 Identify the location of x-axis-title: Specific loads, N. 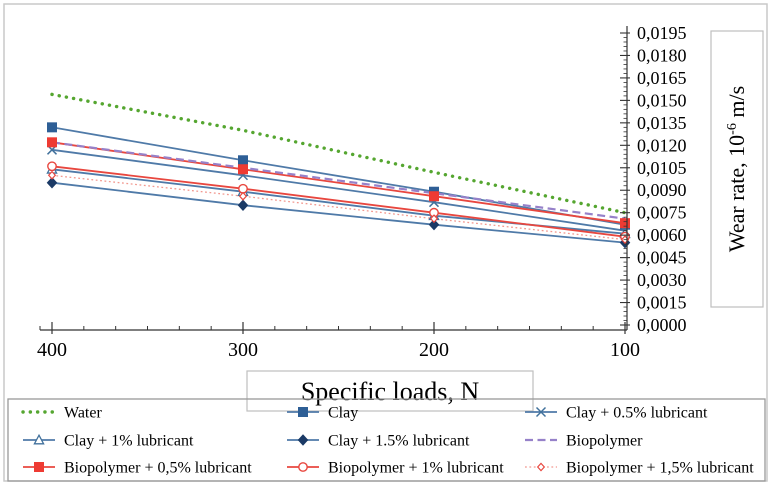
(390, 391).